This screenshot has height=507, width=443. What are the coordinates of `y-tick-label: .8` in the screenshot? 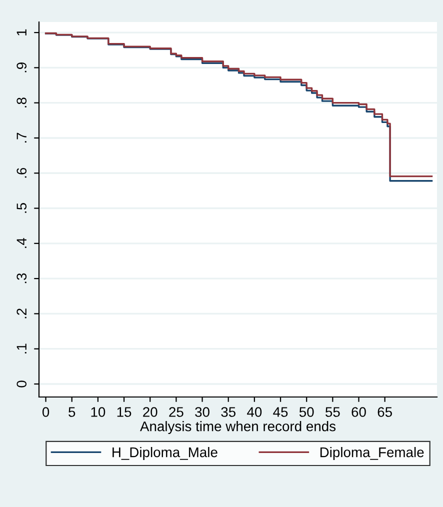 It's located at (21, 103).